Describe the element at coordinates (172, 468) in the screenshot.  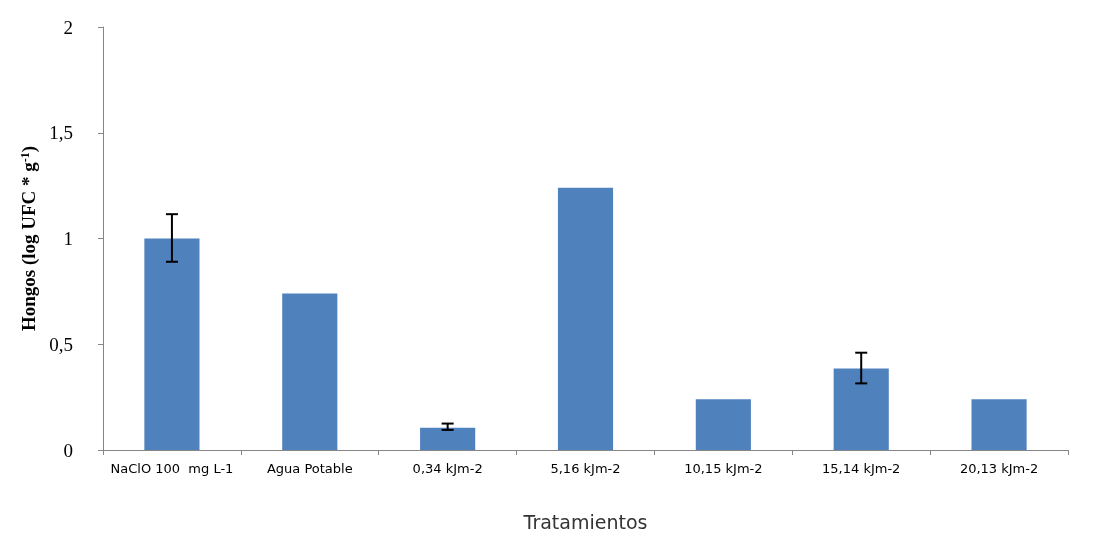
I see `x-tick-label: NaClO 100 mg L-1` at that location.